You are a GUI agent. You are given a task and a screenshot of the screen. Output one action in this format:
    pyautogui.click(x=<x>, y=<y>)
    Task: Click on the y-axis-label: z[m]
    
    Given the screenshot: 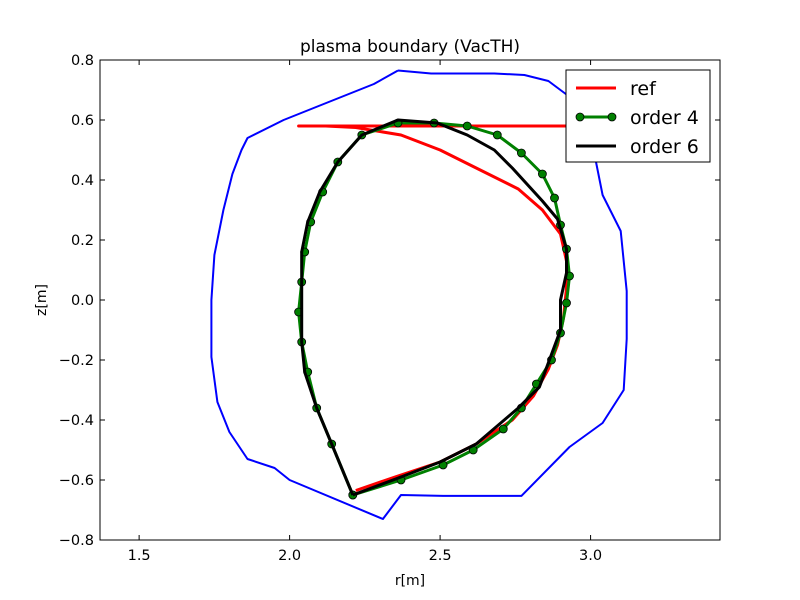 What is the action you would take?
    pyautogui.click(x=42, y=300)
    